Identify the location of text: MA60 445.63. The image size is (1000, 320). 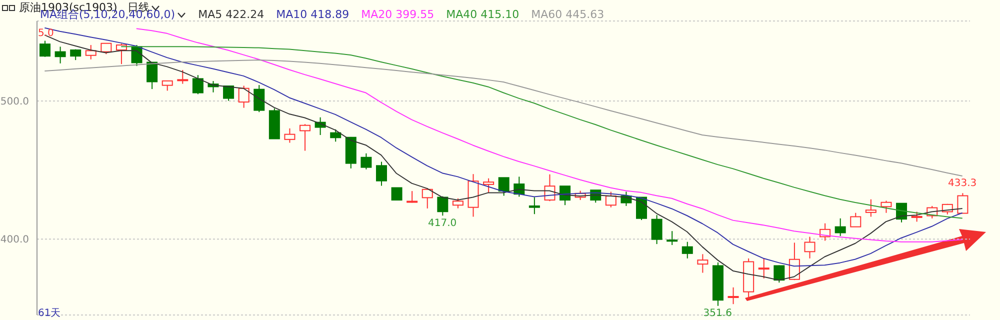
(567, 14).